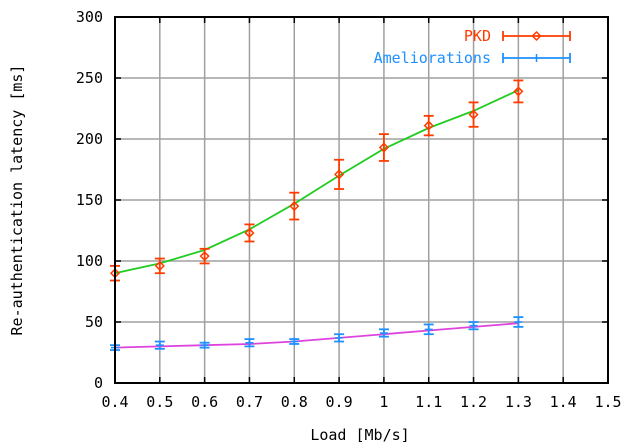 This screenshot has width=625, height=446. What do you see at coordinates (249, 402) in the screenshot?
I see `x-tick-label: 0.7` at bounding box center [249, 402].